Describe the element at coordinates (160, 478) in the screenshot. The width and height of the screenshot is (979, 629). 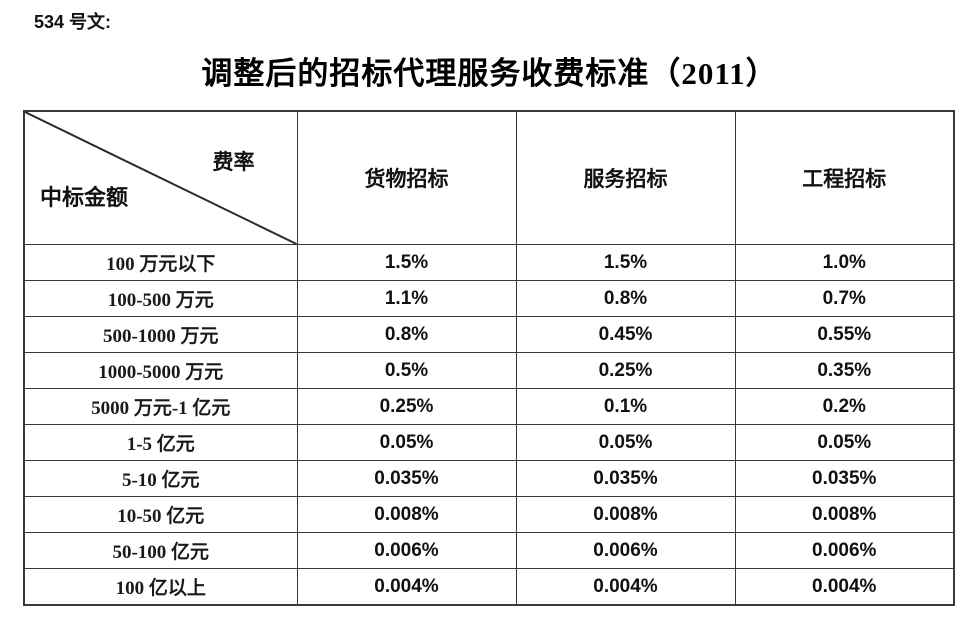
I see `amount-range-cell: 5-10 亿元` at that location.